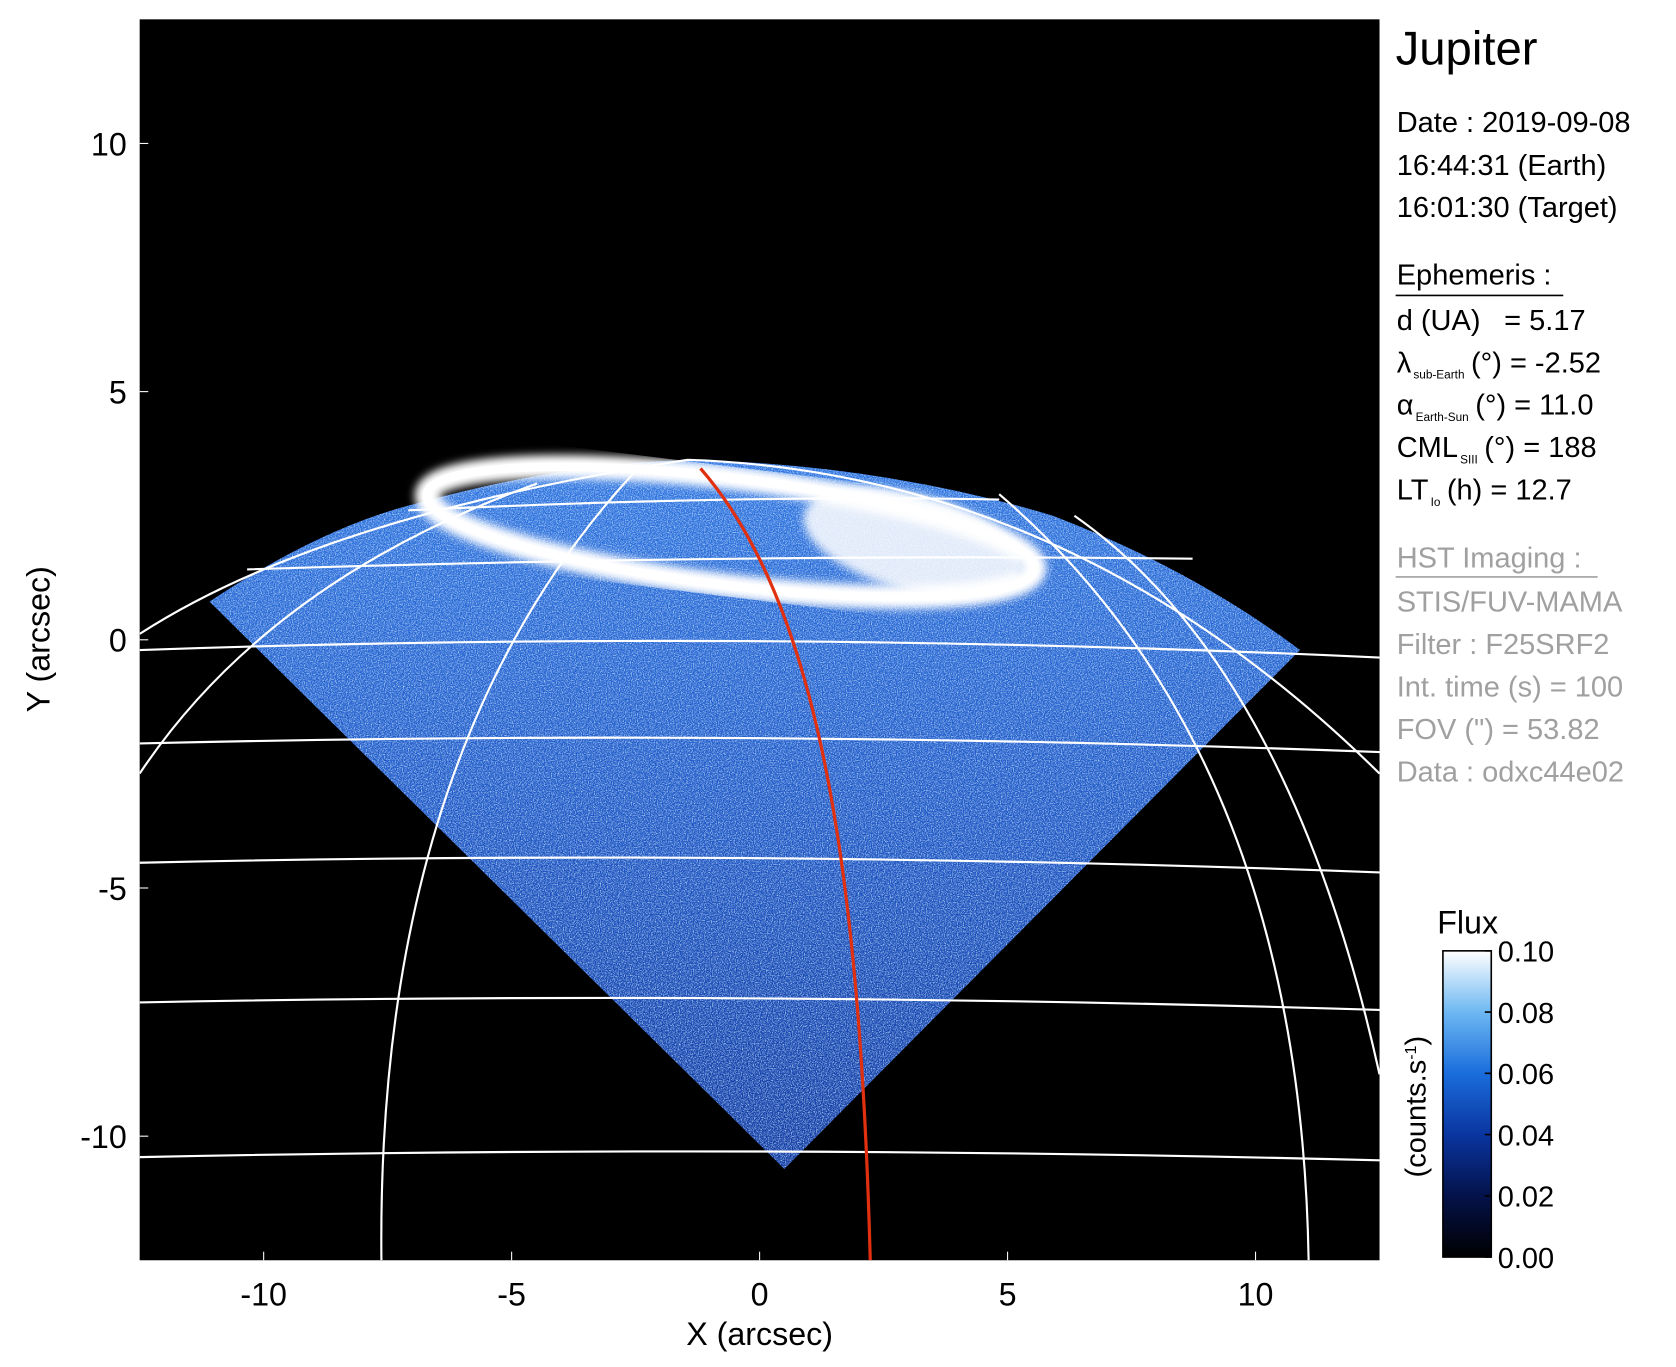 This screenshot has height=1367, width=1676. What do you see at coordinates (1442, 417) in the screenshot?
I see `ephemeris-subscript: Earth-Sun` at bounding box center [1442, 417].